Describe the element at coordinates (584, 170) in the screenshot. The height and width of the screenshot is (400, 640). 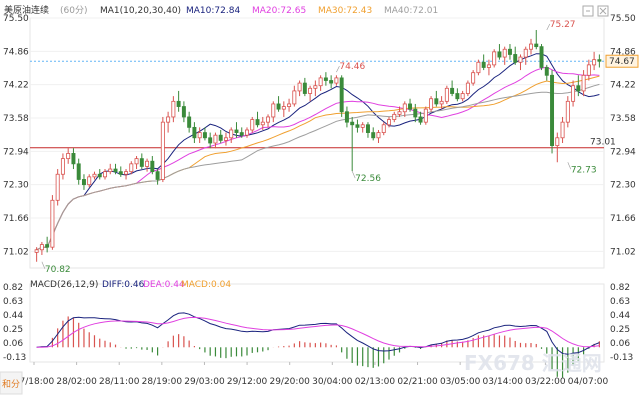
I see `annotation-label: 72.73` at that location.